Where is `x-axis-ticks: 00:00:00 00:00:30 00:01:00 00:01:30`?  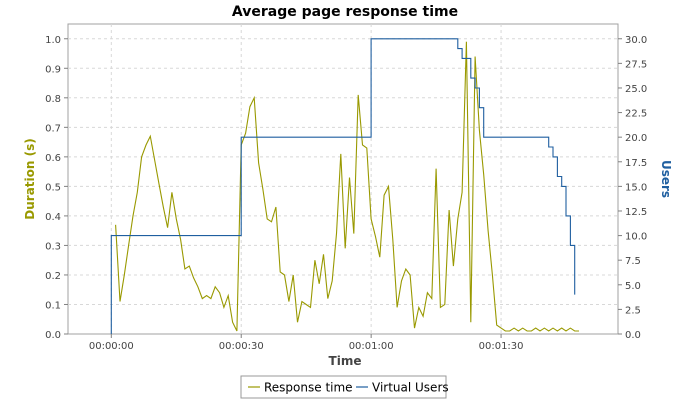 x-axis-ticks: 00:00:00 00:00:30 00:01:00 00:01:30 is located at coordinates (306, 343).